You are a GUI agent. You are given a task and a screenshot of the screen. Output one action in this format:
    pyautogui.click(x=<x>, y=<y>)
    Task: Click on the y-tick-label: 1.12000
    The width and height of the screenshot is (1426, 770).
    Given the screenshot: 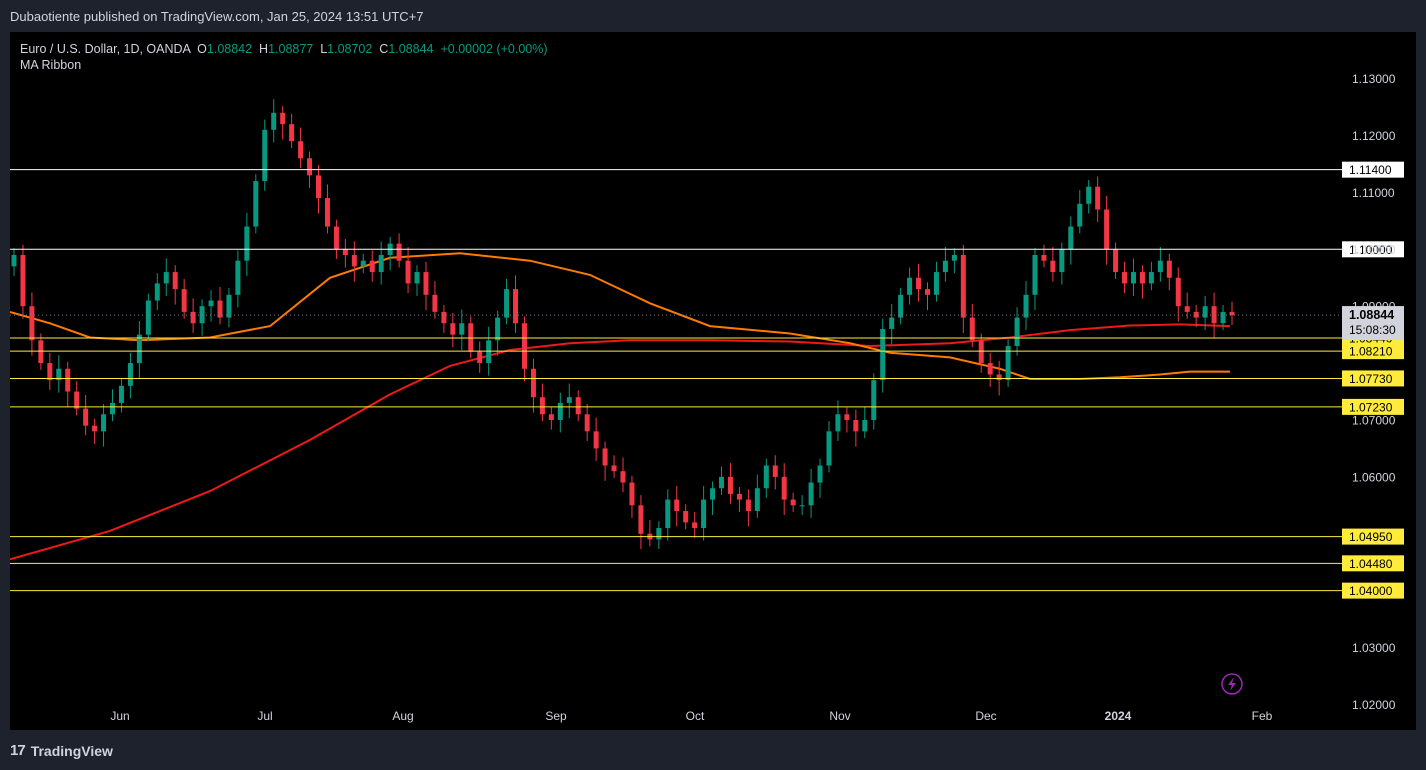 What is the action you would take?
    pyautogui.click(x=1374, y=136)
    